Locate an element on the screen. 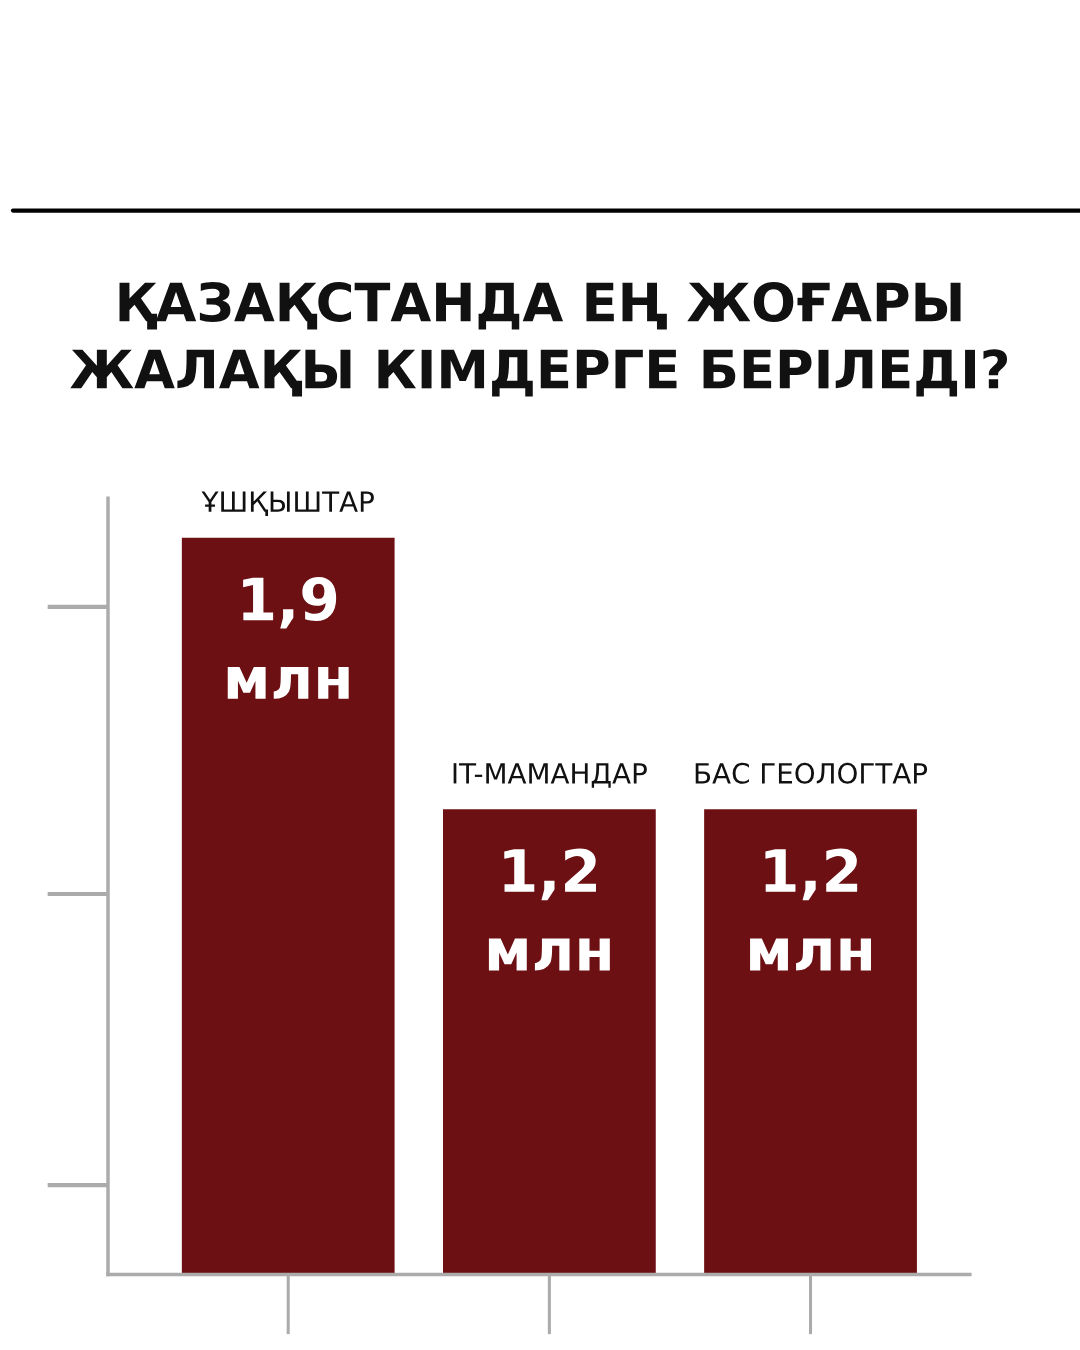  data-label: 1,9 млн is located at coordinates (288, 637).